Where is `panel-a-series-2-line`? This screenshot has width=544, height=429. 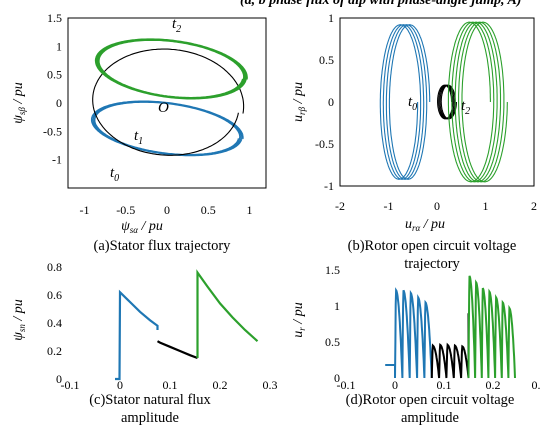
panel-a-series-2-line is located at coordinates (171, 69).